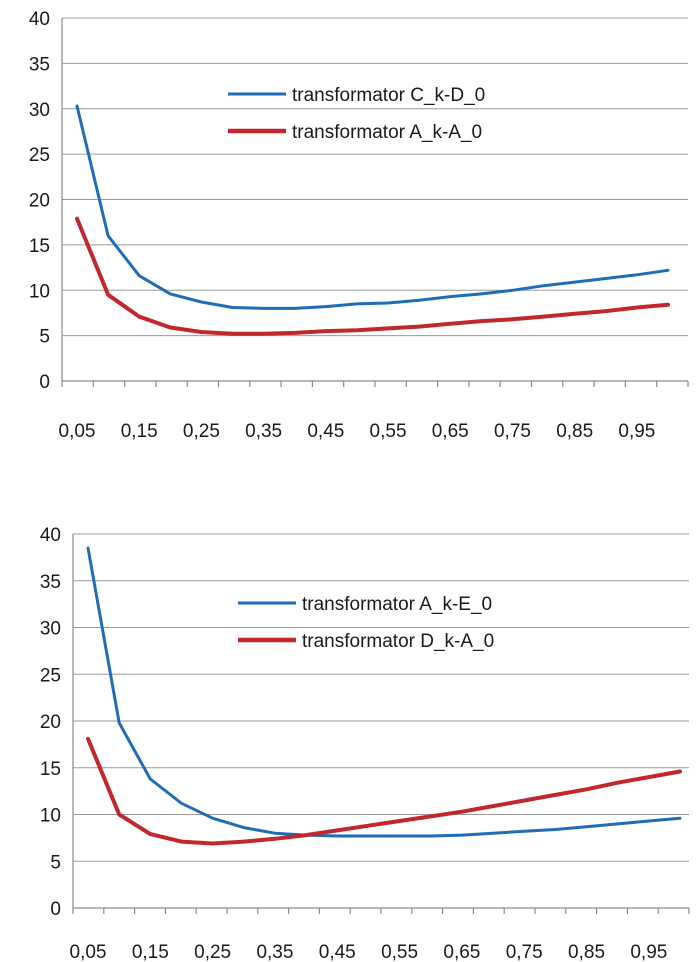  What do you see at coordinates (388, 95) in the screenshot?
I see `legend-label-1: transformator C_k-D_0` at bounding box center [388, 95].